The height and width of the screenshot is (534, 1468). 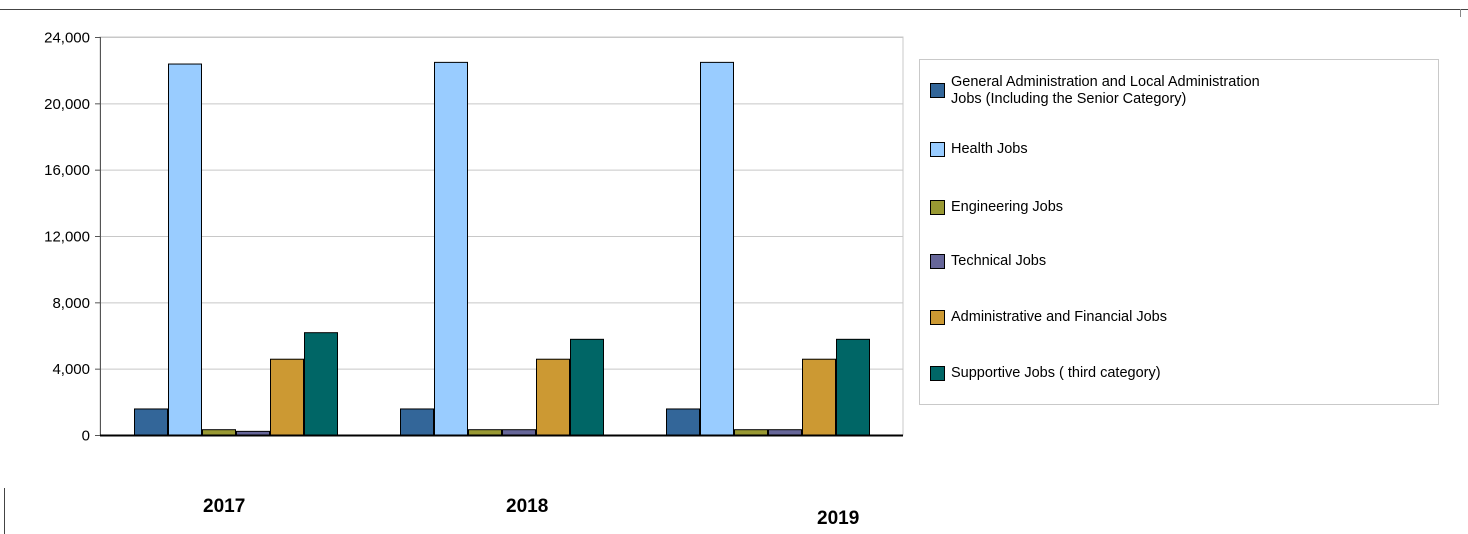 I want to click on y-tick-label: 12,000, so click(x=67, y=237).